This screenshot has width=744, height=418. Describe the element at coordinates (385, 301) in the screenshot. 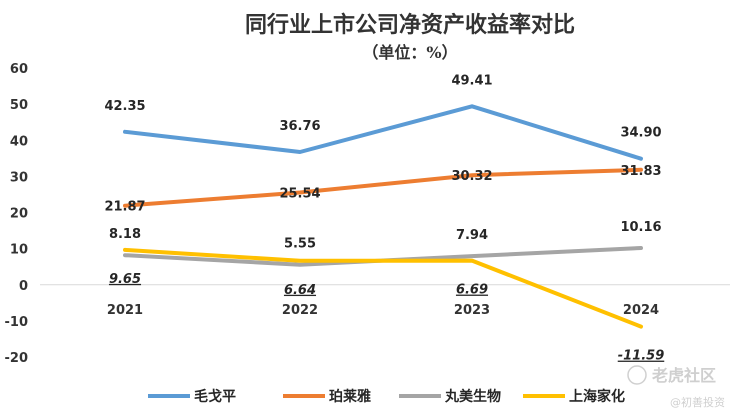

I see `x-axis: 2021 2022 2023 2024` at that location.